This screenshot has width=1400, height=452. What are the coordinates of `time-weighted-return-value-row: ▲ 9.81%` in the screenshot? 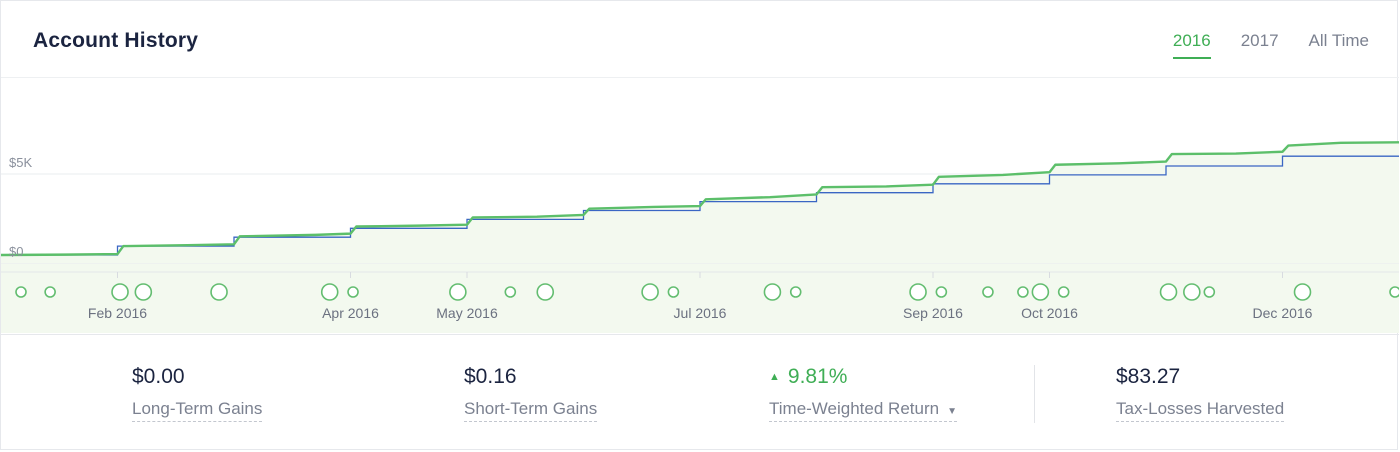 It's located at (863, 377).